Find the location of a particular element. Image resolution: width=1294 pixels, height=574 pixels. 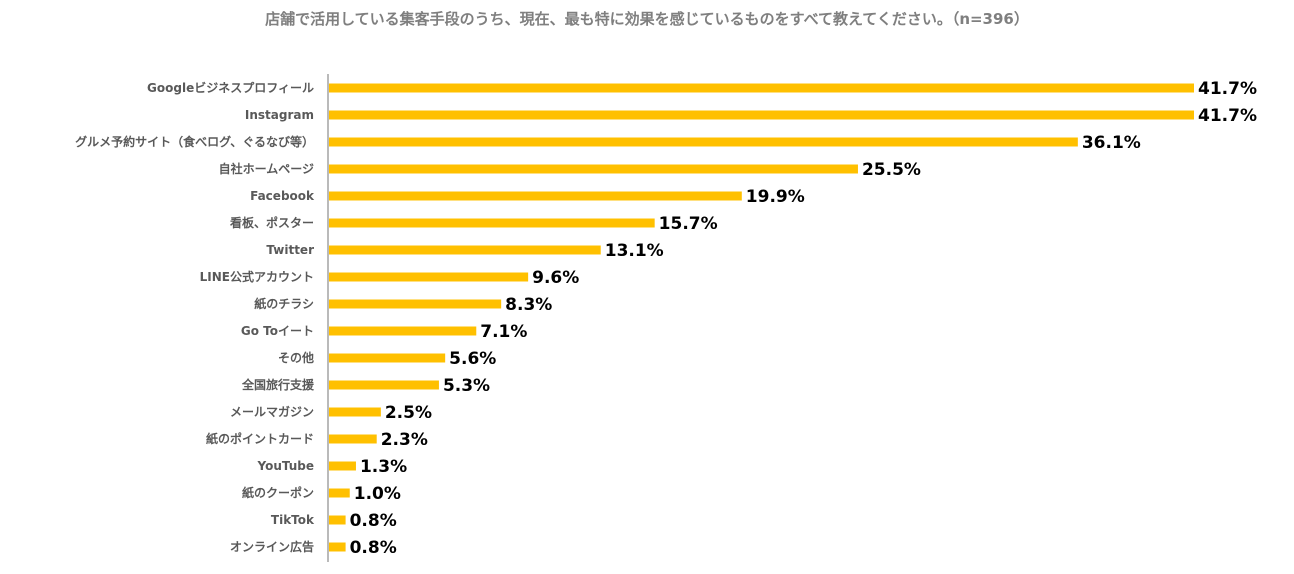

value-label: 15.7% is located at coordinates (688, 224).